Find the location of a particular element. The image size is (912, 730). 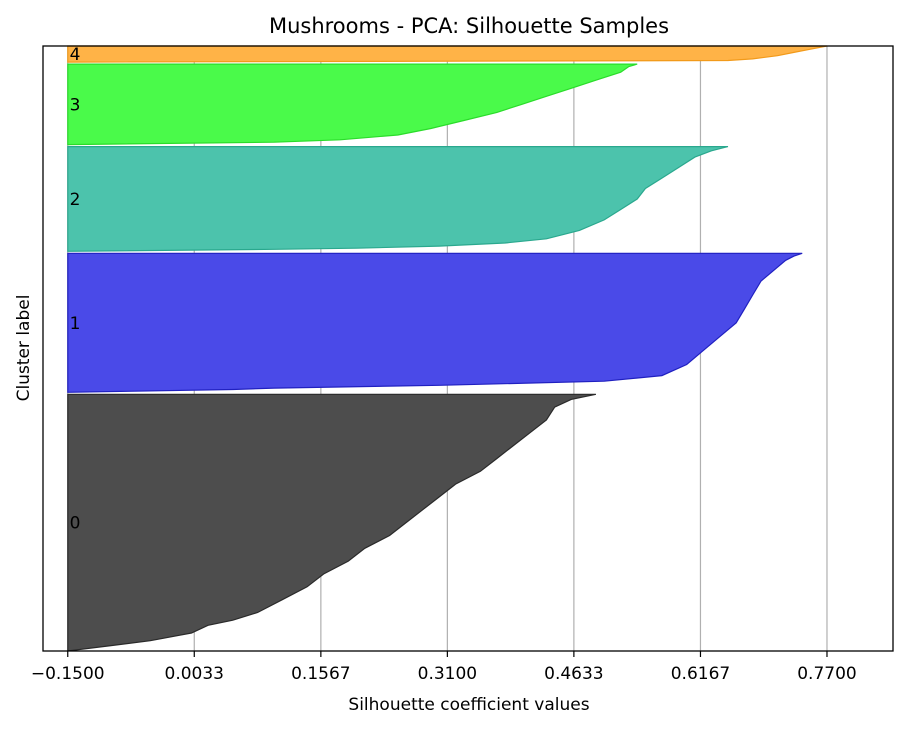

cluster-label-2: 2 is located at coordinates (75, 200).